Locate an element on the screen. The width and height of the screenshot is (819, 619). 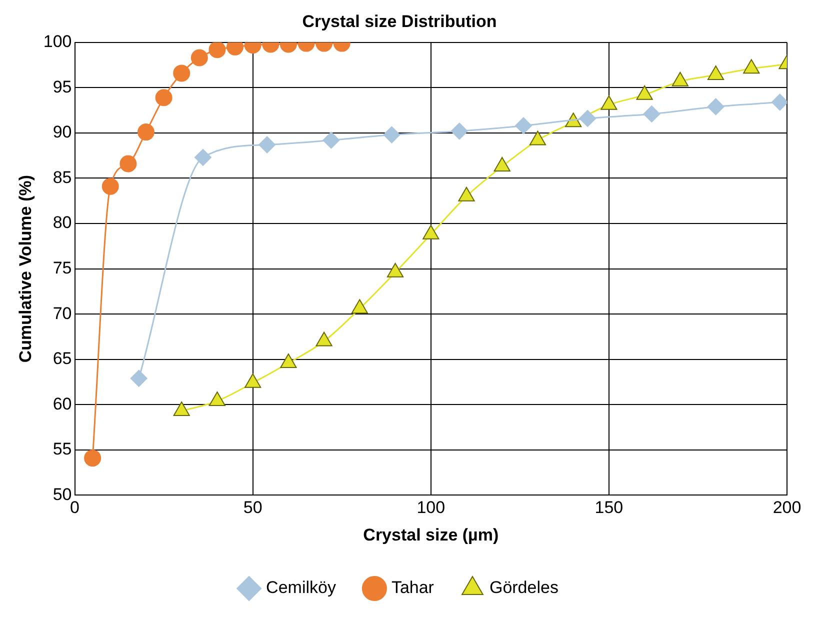
x-axis-title: Crystal size (µm) is located at coordinates (431, 534).